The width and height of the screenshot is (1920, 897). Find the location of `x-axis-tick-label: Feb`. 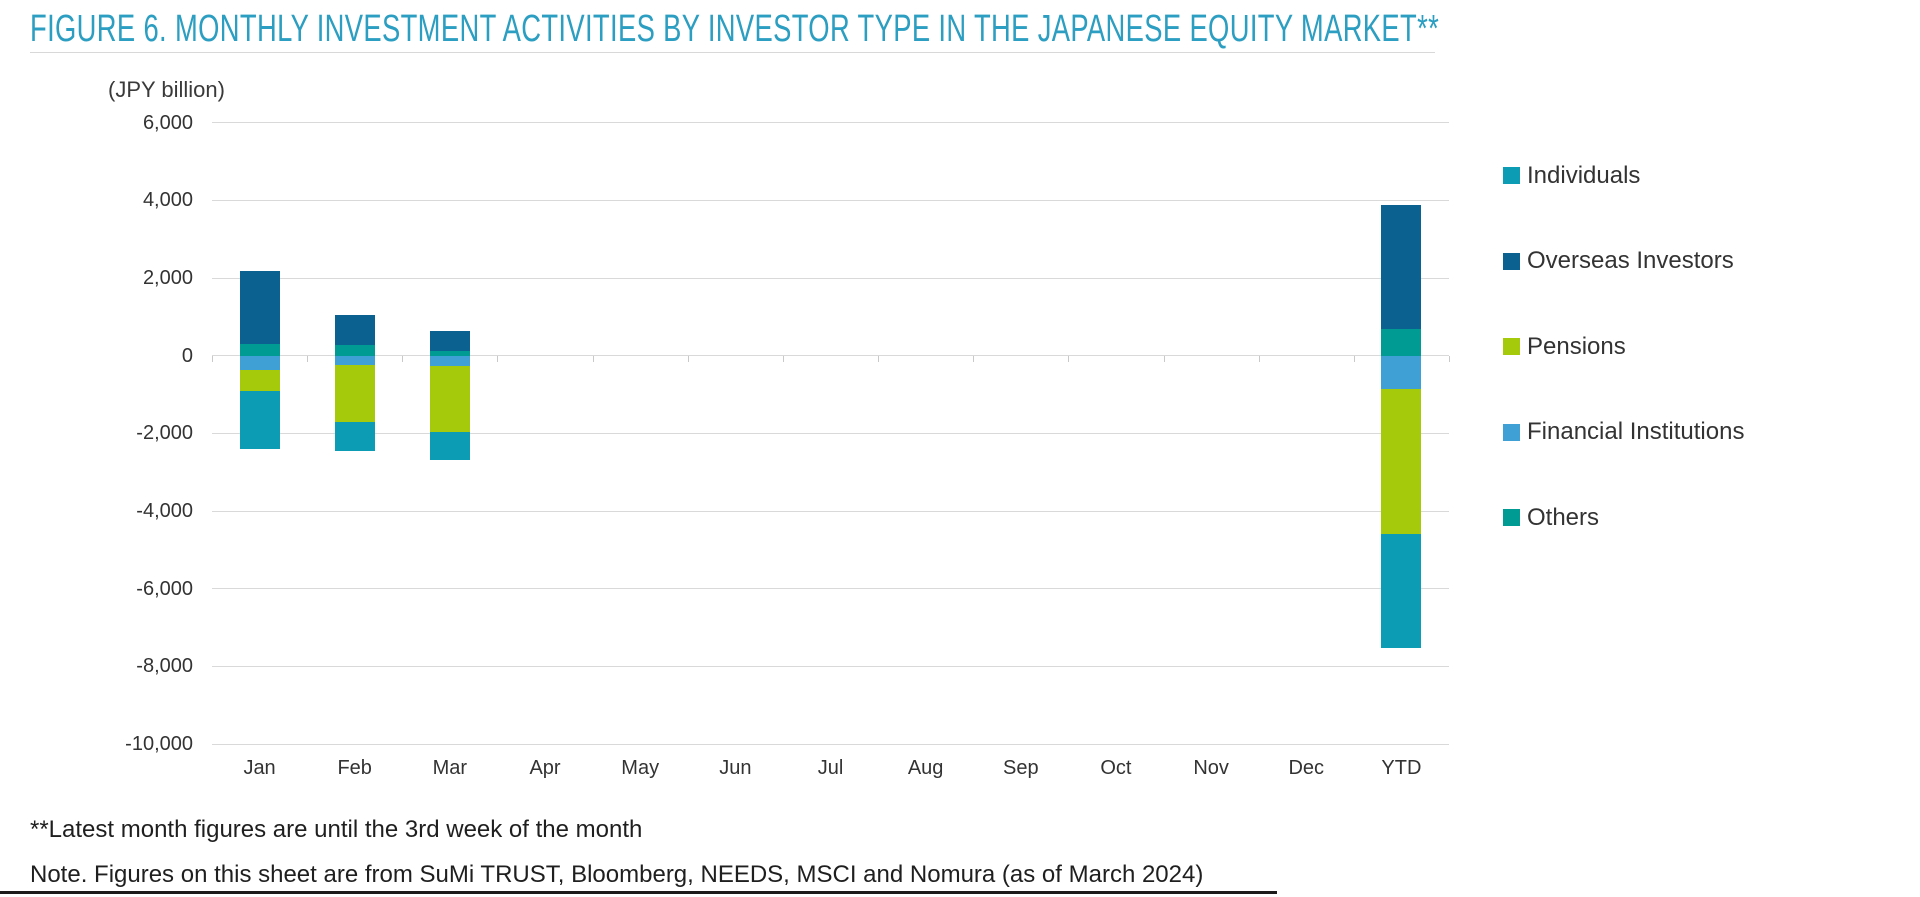

x-axis-tick-label: Feb is located at coordinates (354, 768).